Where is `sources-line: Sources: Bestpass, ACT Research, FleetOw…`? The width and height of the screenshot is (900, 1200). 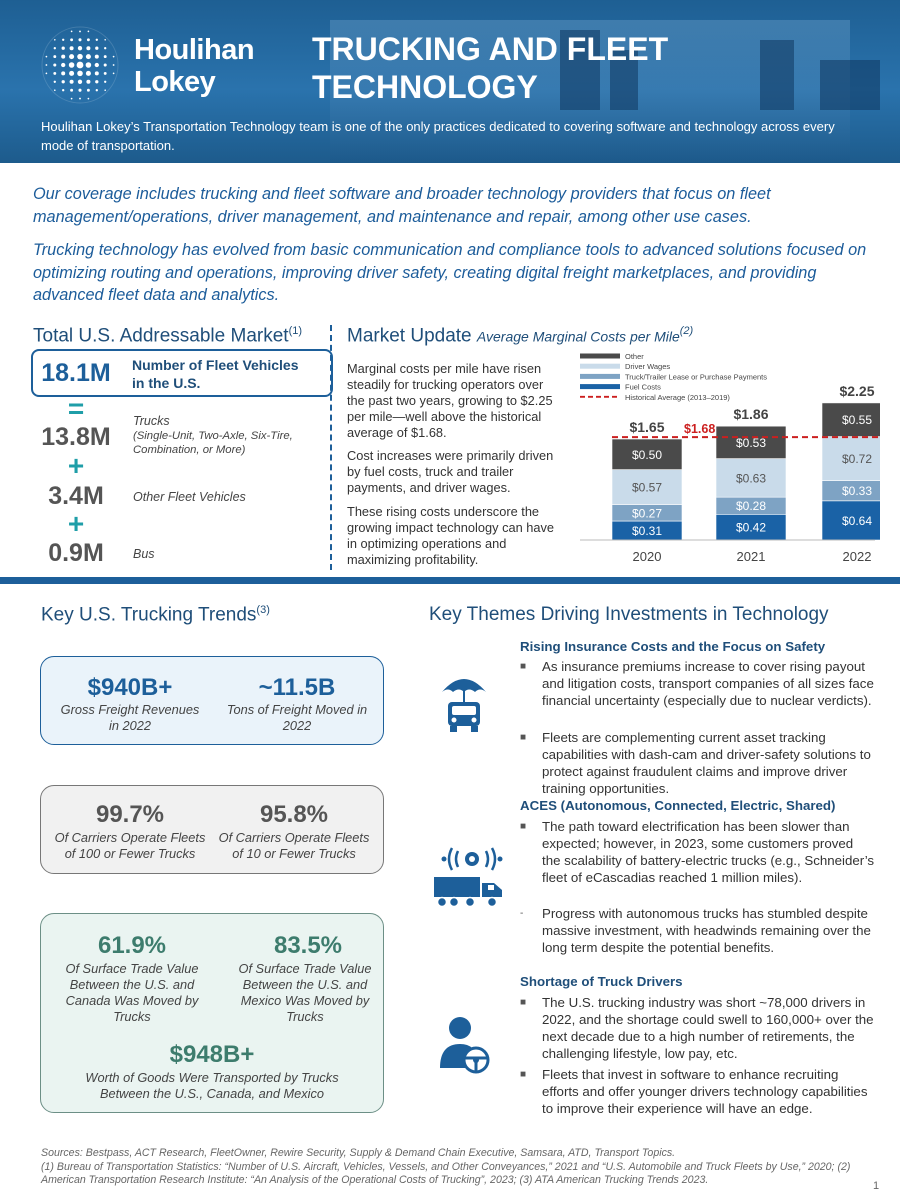 sources-line: Sources: Bestpass, ACT Research, FleetOw… is located at coordinates (358, 1153).